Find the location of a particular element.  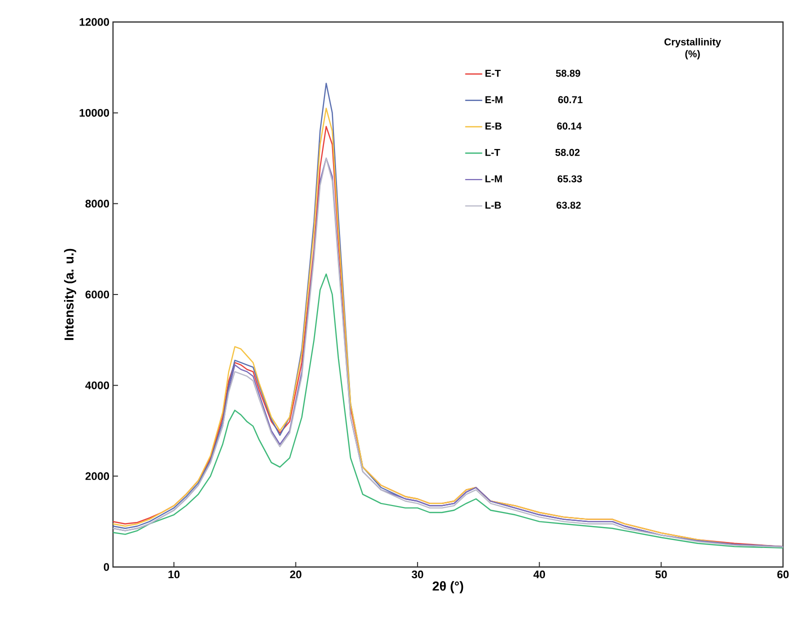

legend-label: L-T is located at coordinates (492, 152).